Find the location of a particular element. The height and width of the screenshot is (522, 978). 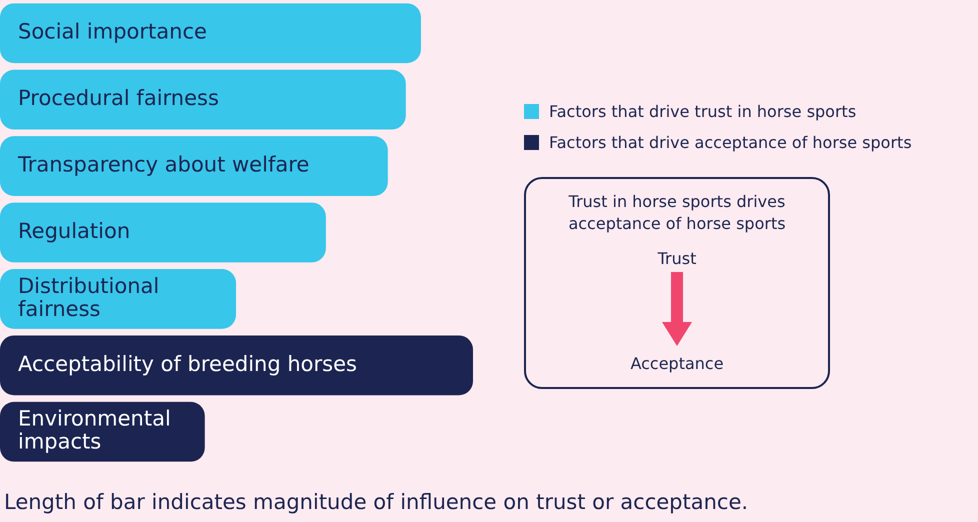

y-tick-label: Transparency about welfare is located at coordinates (163, 164).